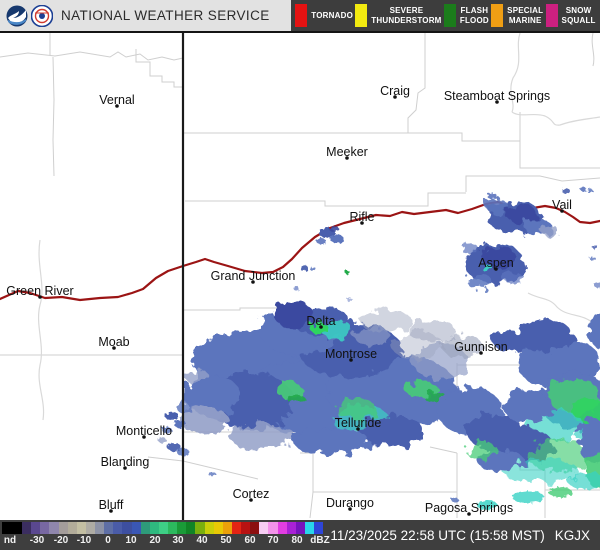 This screenshot has width=600, height=550. What do you see at coordinates (350, 509) in the screenshot?
I see `city-dot-durango` at bounding box center [350, 509].